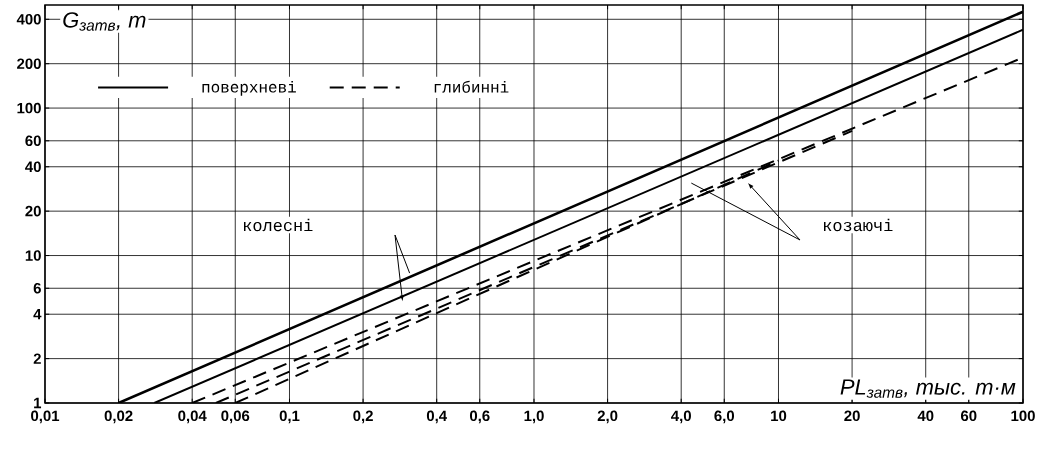  I want to click on legend-label: глибинні, so click(471, 86).